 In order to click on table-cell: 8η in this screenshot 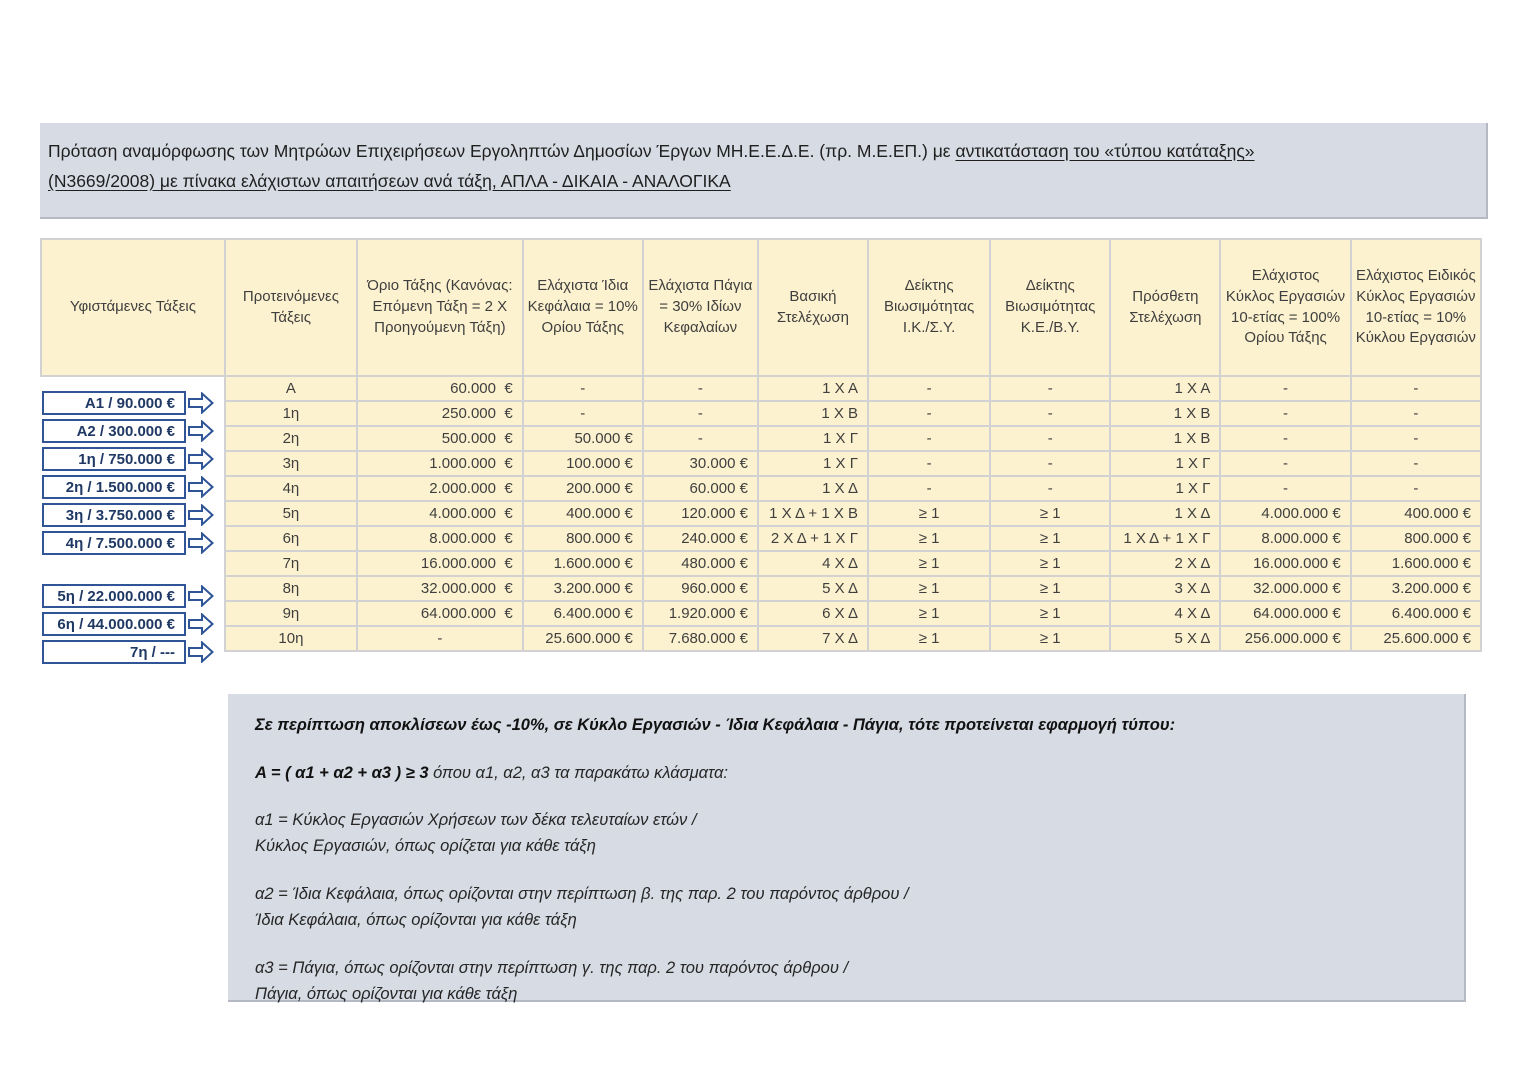, I will do `click(291, 588)`.